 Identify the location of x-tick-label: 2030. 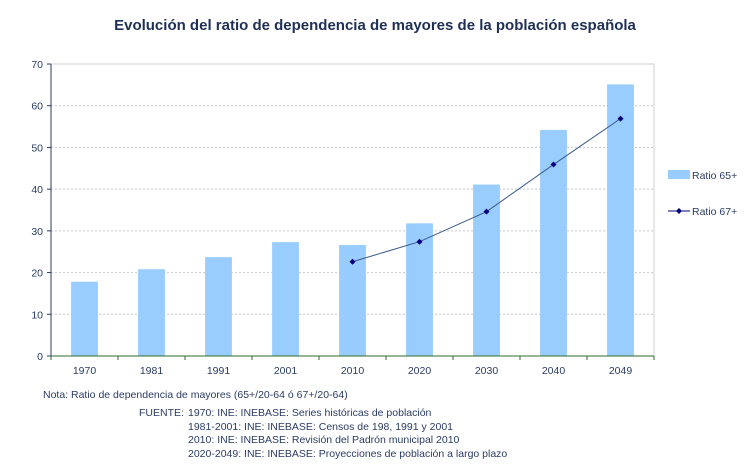
(487, 371).